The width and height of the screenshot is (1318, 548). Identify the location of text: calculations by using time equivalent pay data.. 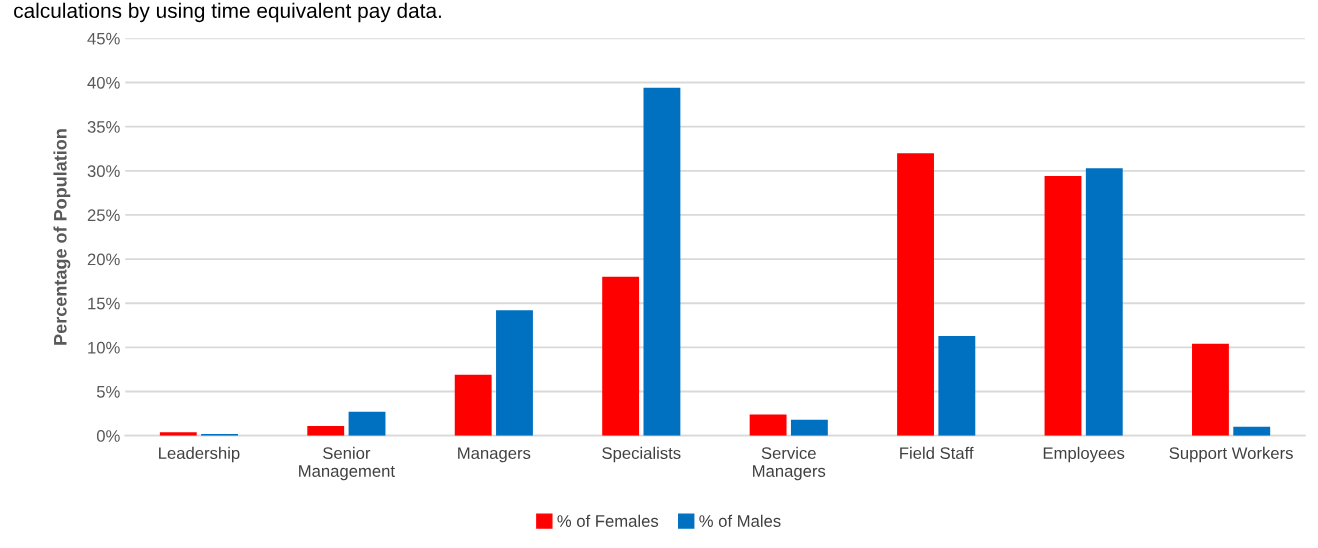
(227, 12).